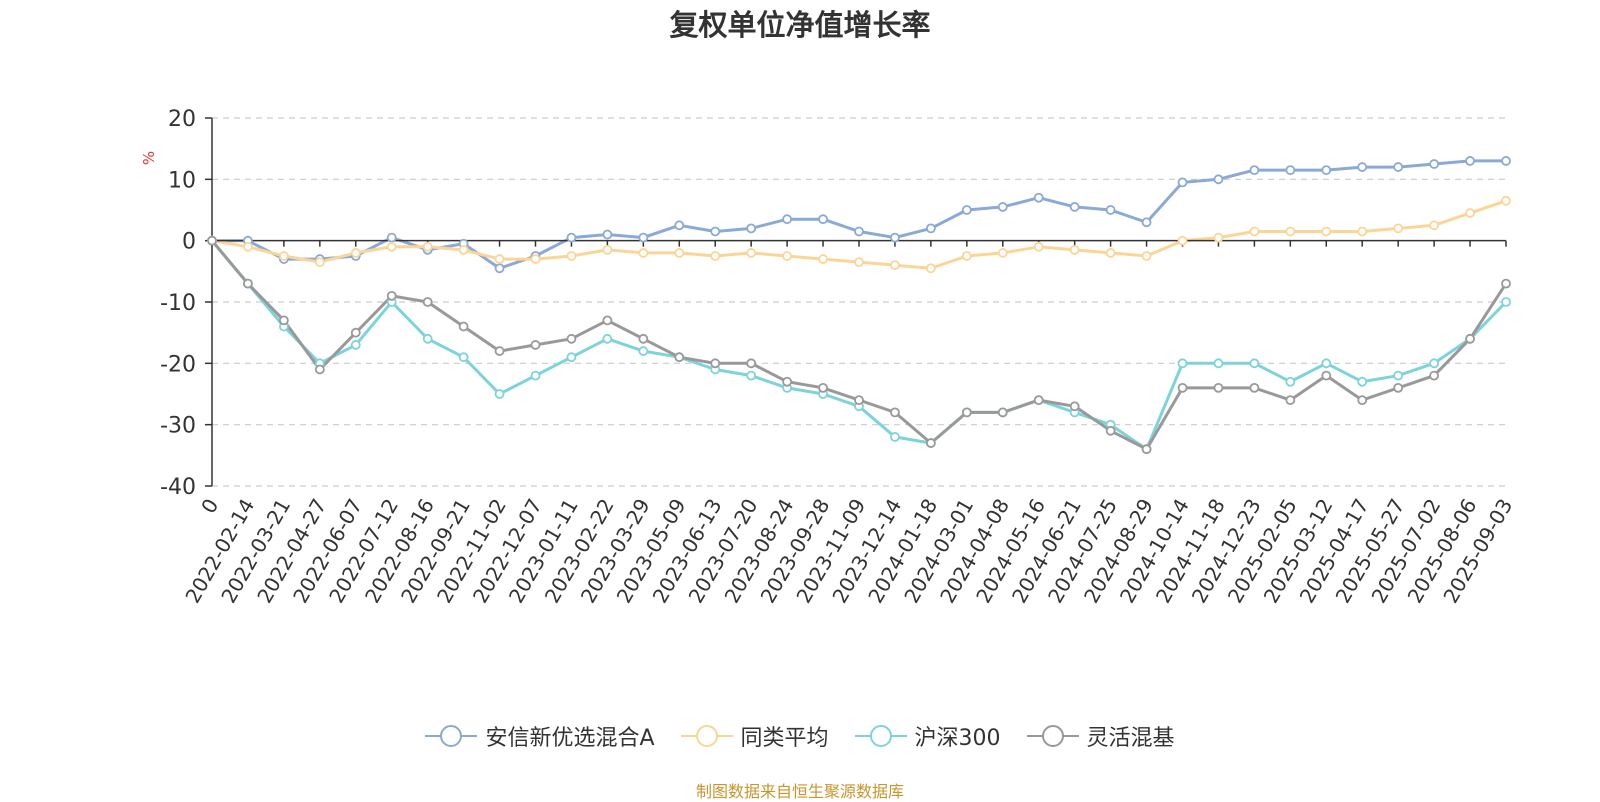 The height and width of the screenshot is (802, 1600). Describe the element at coordinates (149, 158) in the screenshot. I see `y-axis-label: %` at that location.